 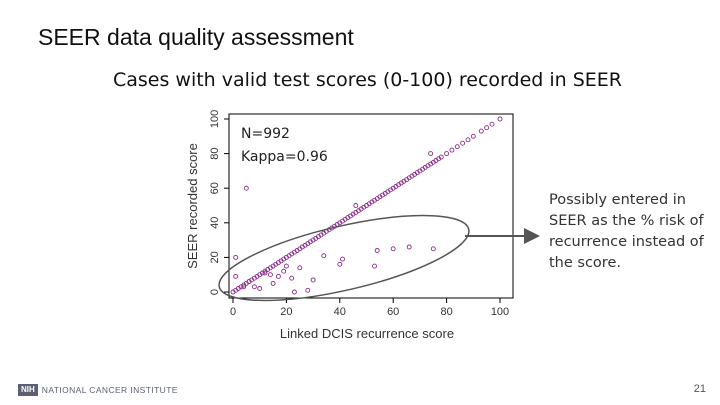 I want to click on x-tick-label: 100, so click(x=500, y=312).